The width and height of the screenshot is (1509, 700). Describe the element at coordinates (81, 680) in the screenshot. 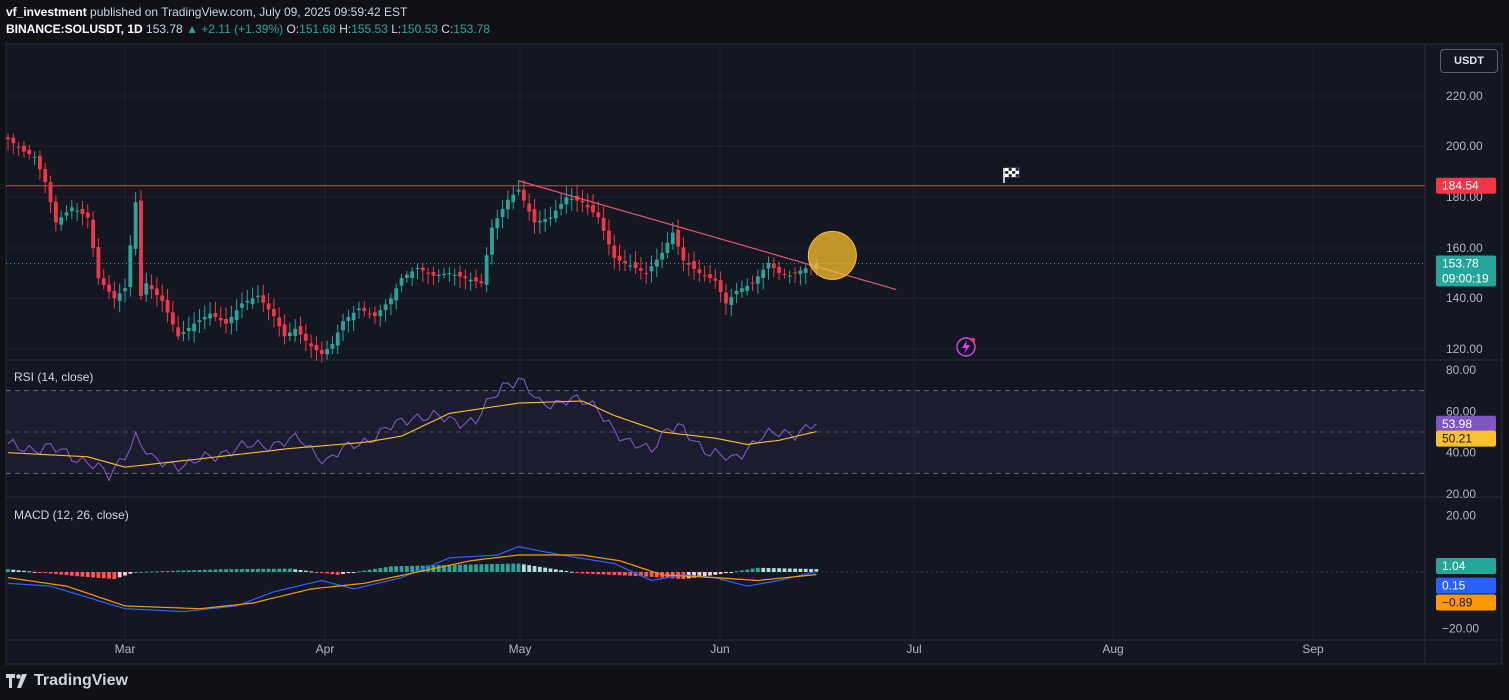

I see `tradingview-brand: TradingView` at that location.